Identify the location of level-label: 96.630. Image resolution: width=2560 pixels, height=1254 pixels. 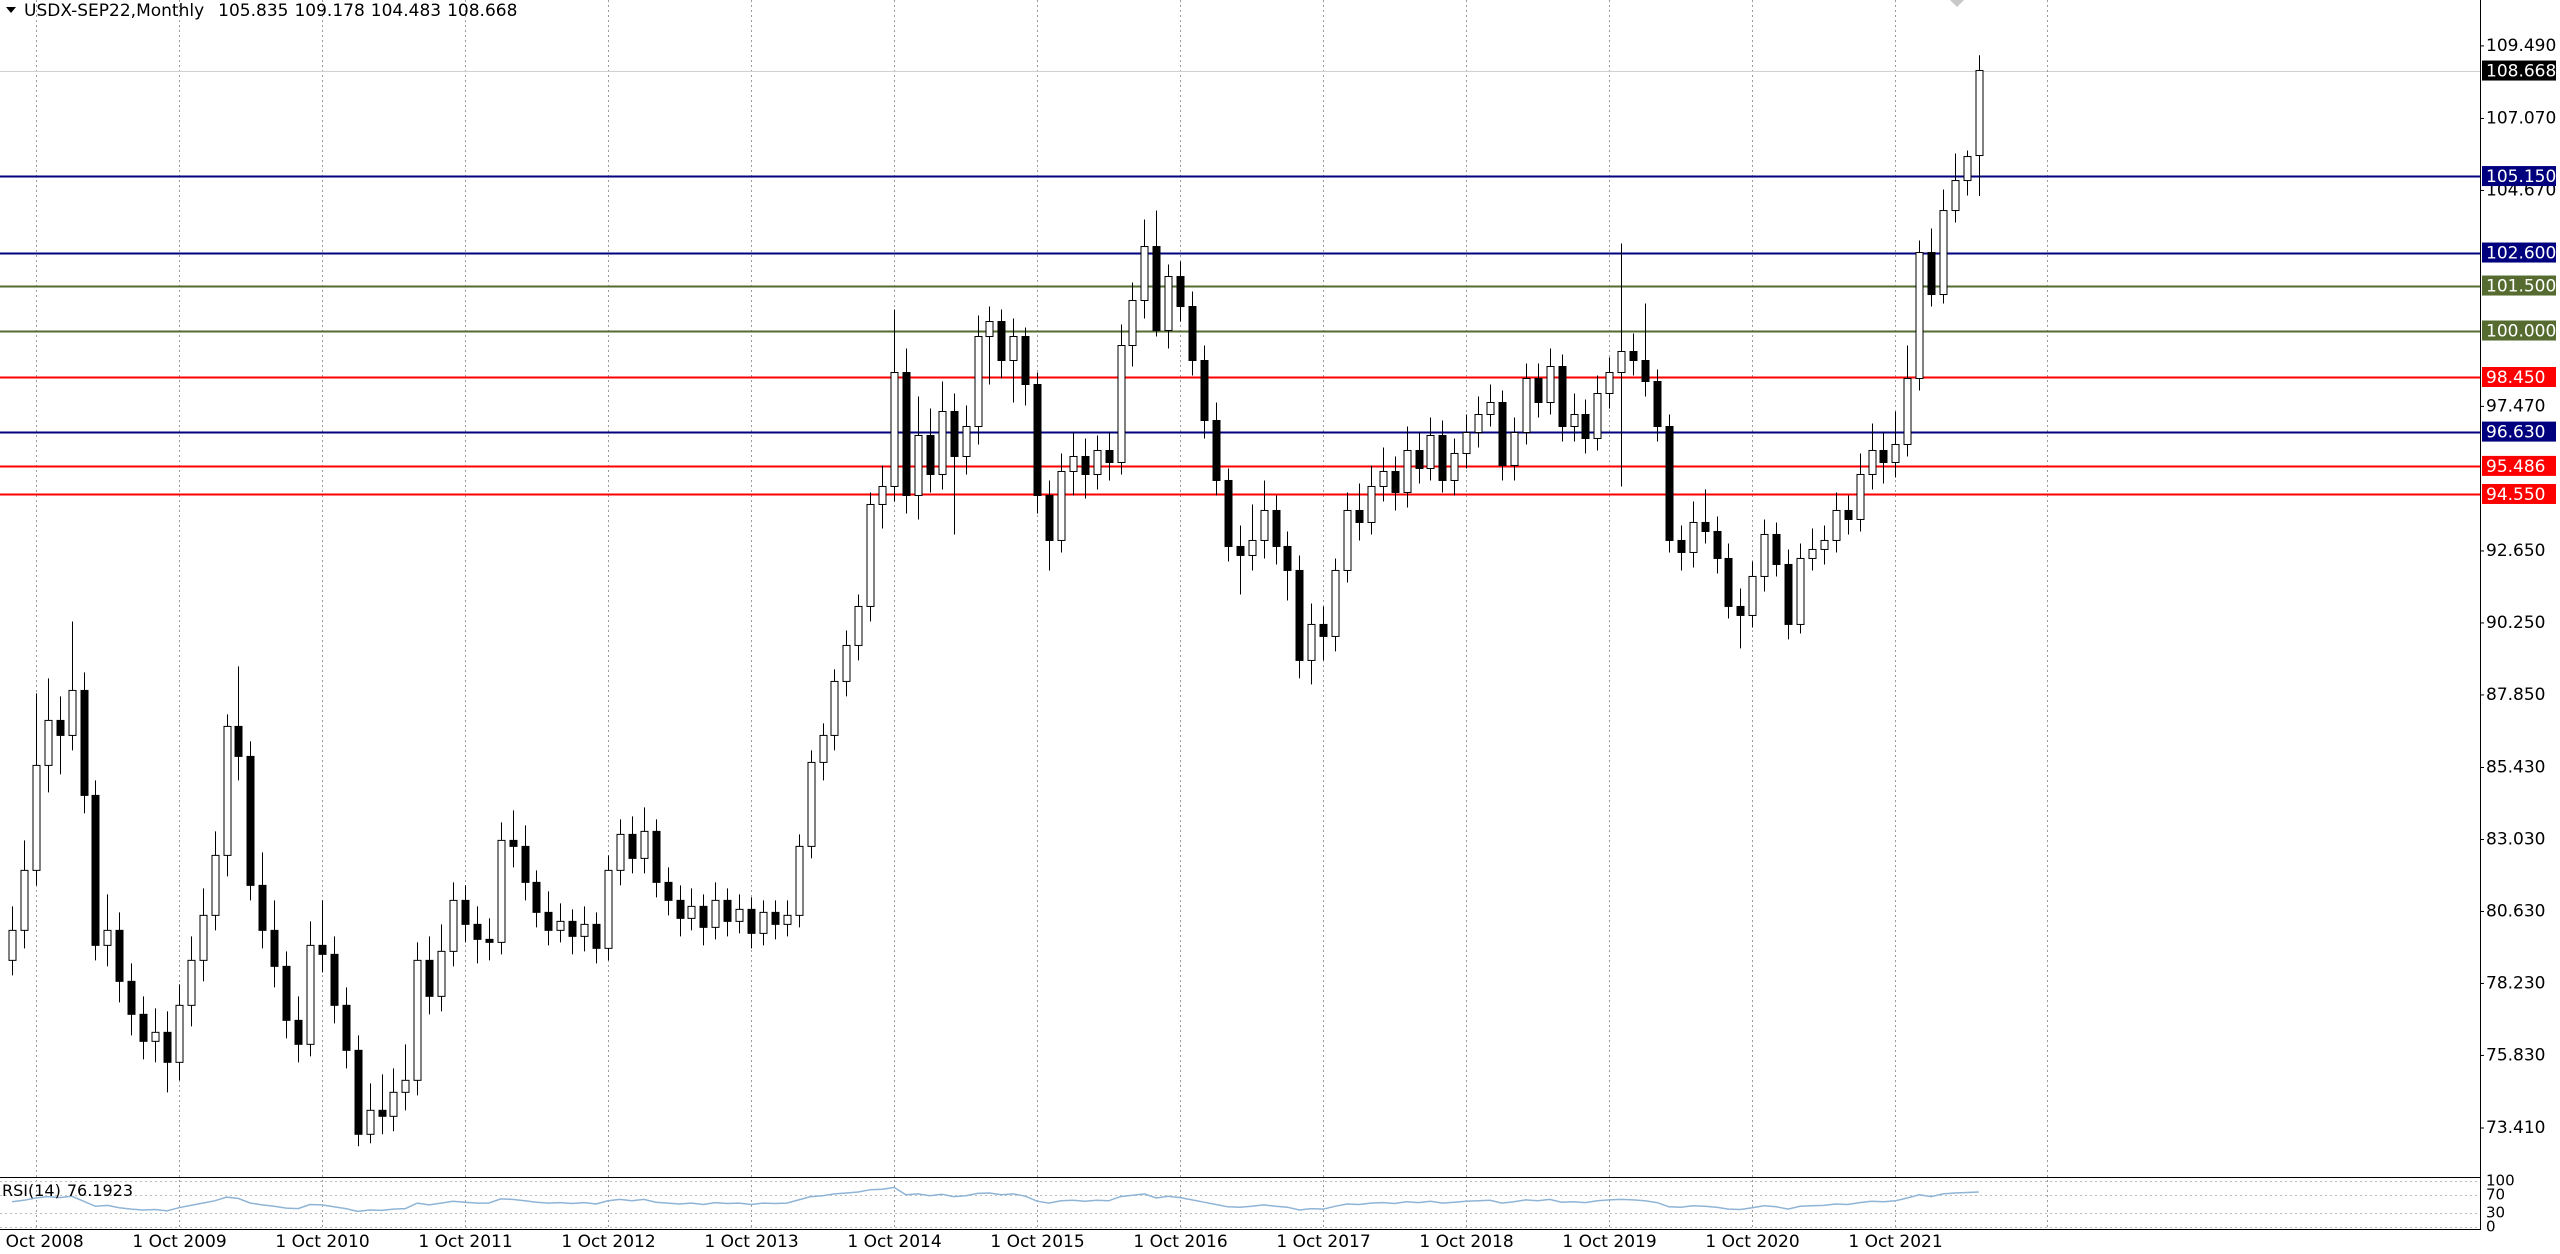
(2515, 433).